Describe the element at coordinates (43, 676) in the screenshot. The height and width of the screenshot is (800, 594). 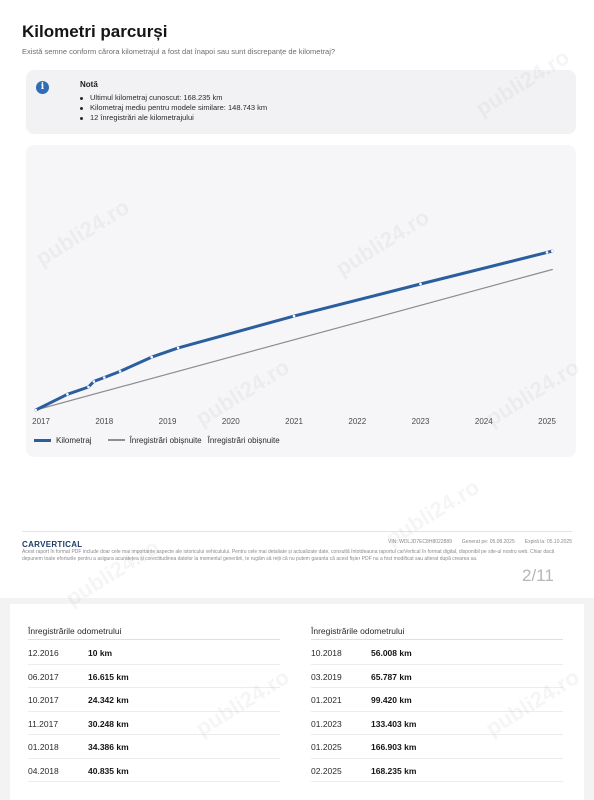
I see `row-date: 06.2017` at that location.